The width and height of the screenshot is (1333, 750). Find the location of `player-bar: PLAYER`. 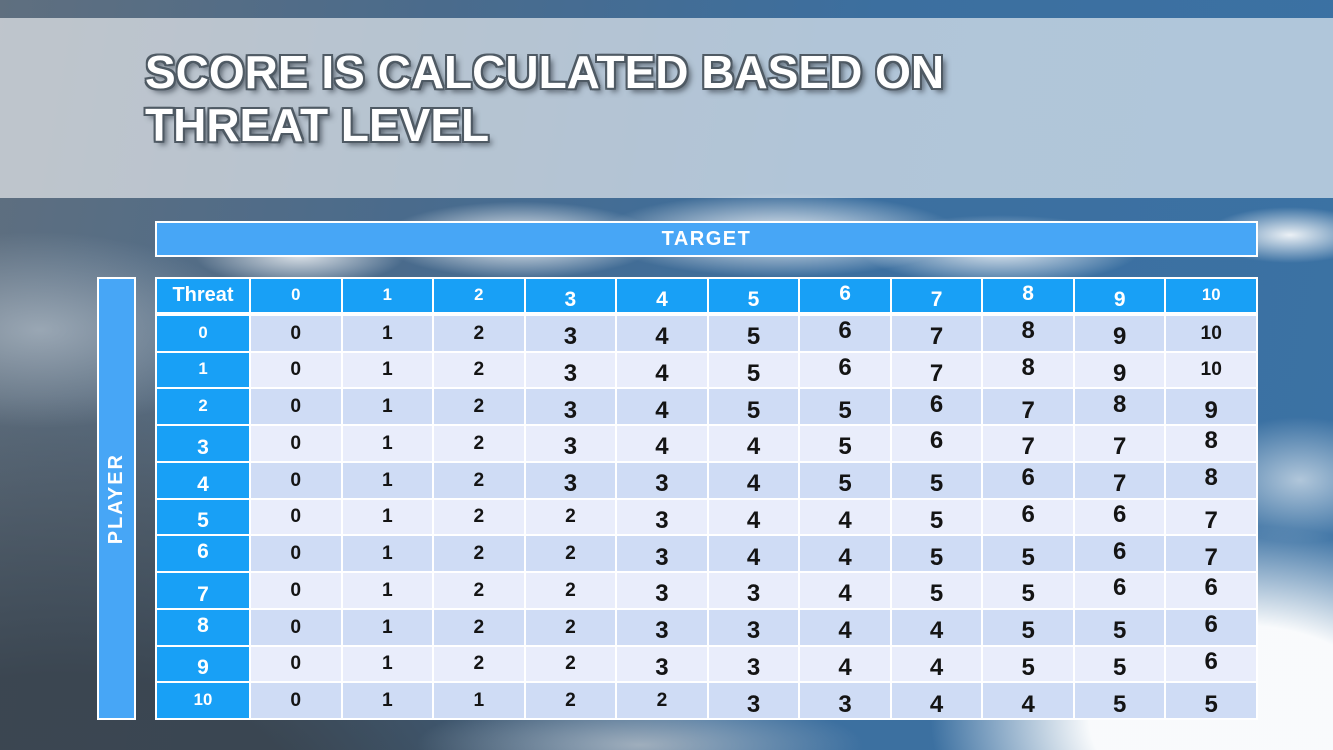

player-bar: PLAYER is located at coordinates (116, 498).